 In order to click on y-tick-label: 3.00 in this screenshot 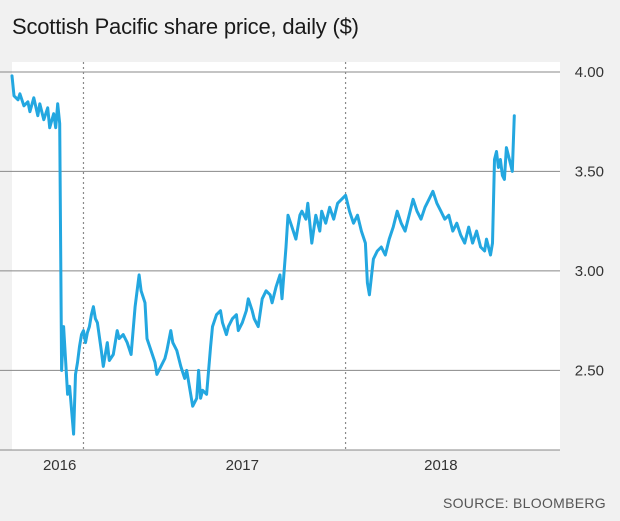, I will do `click(589, 271)`.